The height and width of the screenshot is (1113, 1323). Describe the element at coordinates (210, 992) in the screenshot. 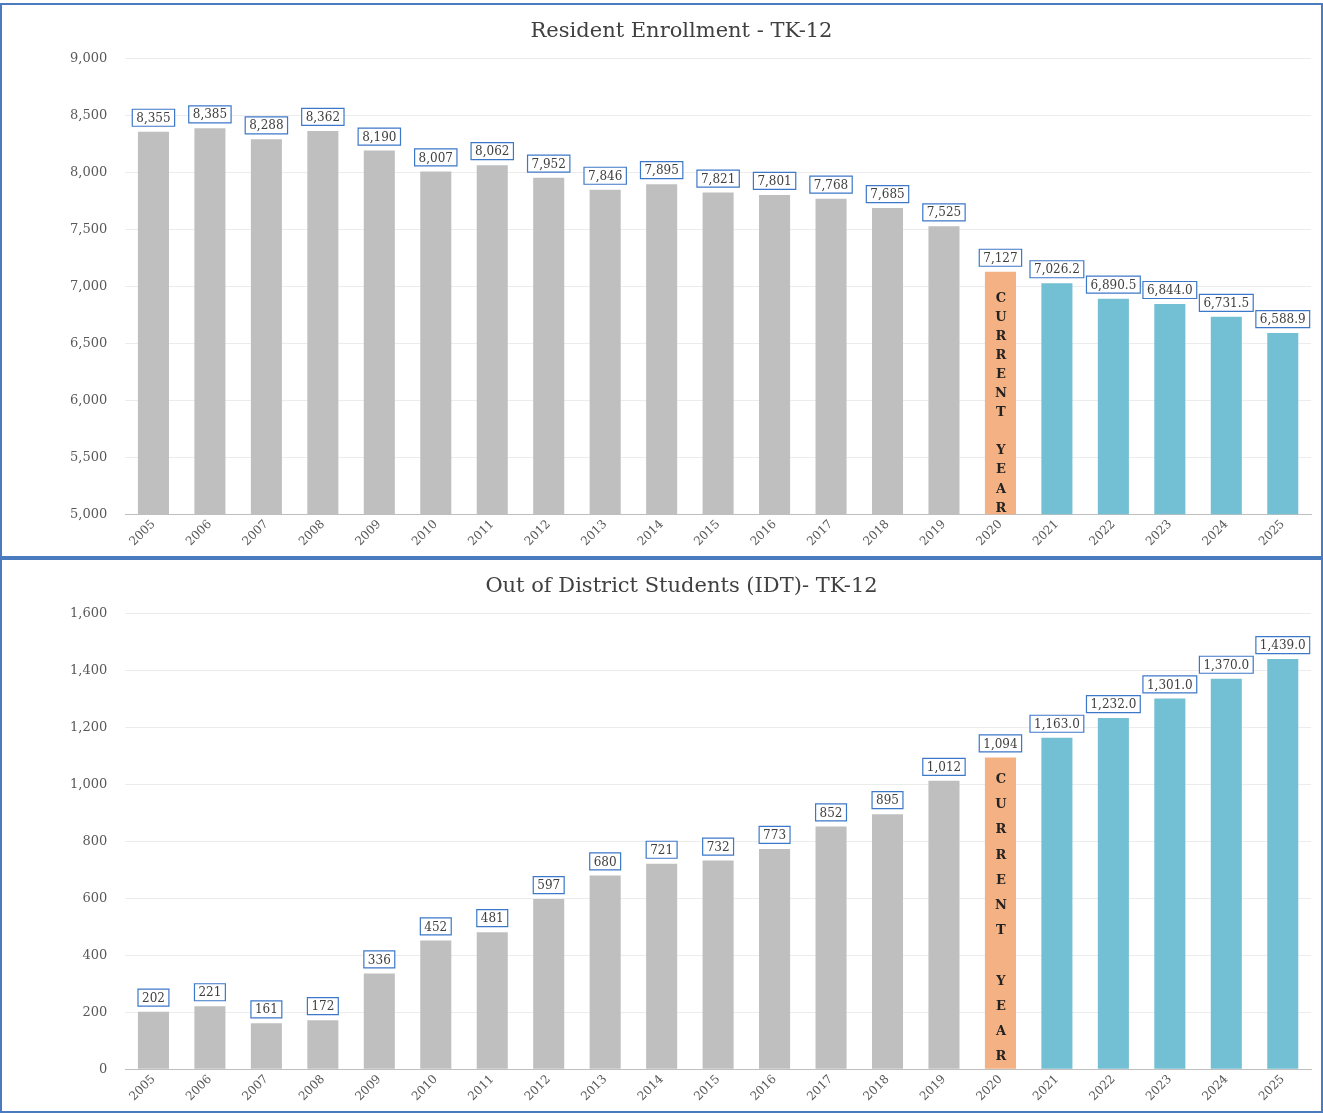

I see `data-label: 221` at that location.